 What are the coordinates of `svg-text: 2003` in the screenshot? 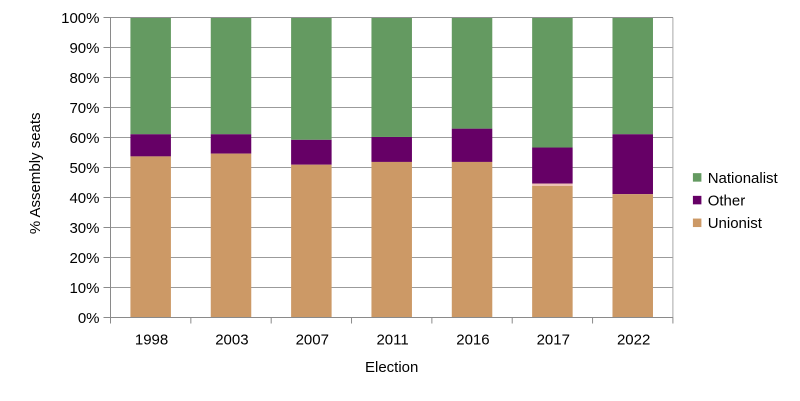 It's located at (231, 339).